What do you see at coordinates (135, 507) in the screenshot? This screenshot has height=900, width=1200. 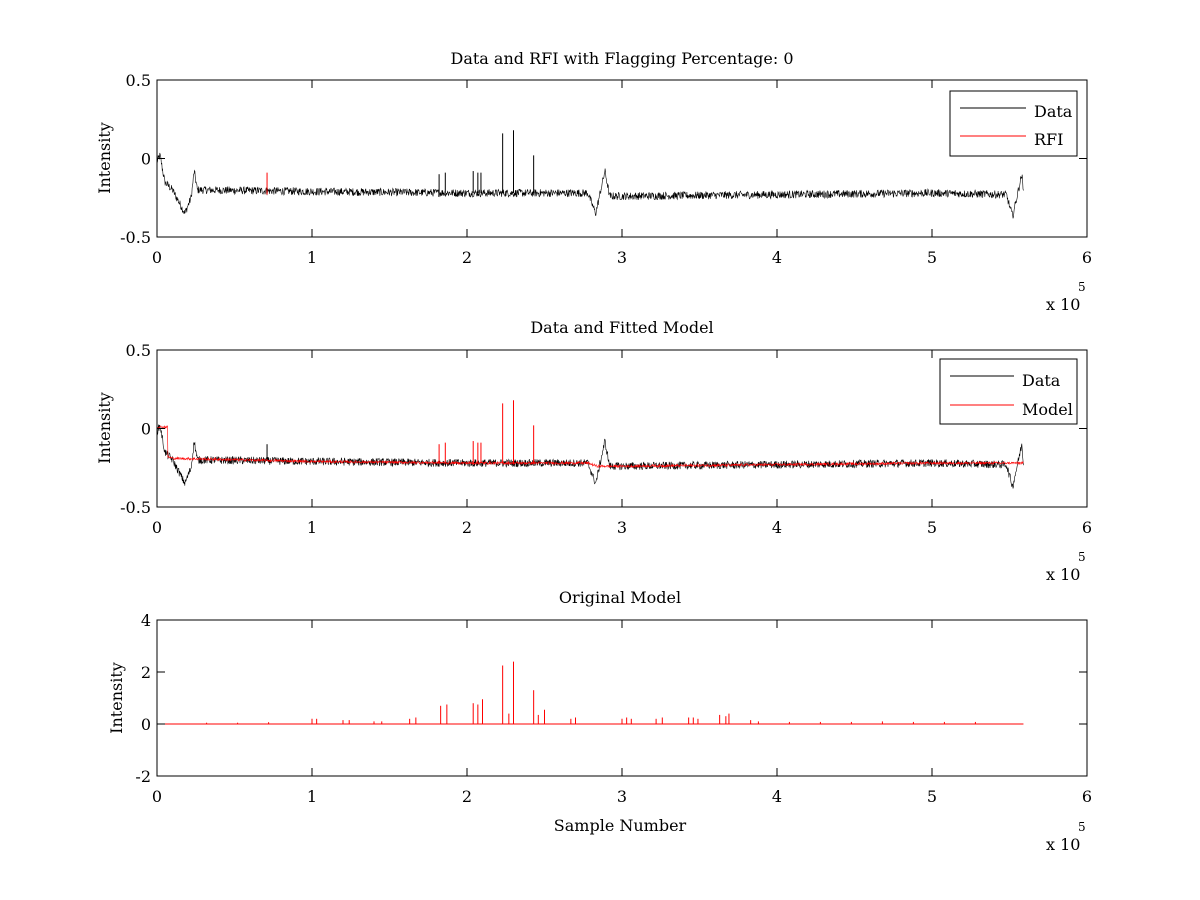 I see `panel-2-ytick-label-0: -0.5` at bounding box center [135, 507].